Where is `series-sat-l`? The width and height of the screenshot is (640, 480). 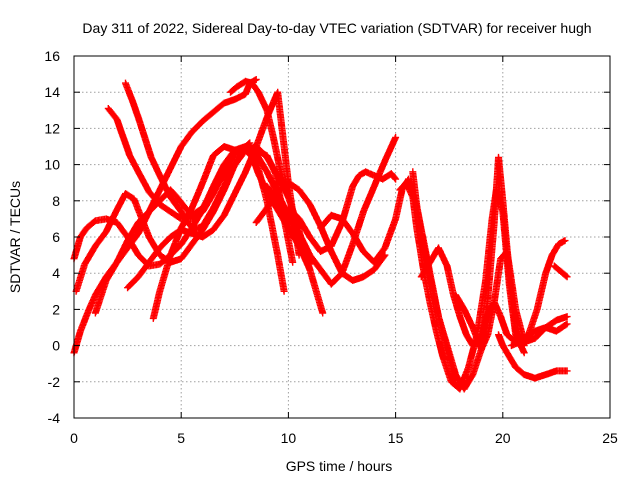
series-sat-l is located at coordinates (342, 211).